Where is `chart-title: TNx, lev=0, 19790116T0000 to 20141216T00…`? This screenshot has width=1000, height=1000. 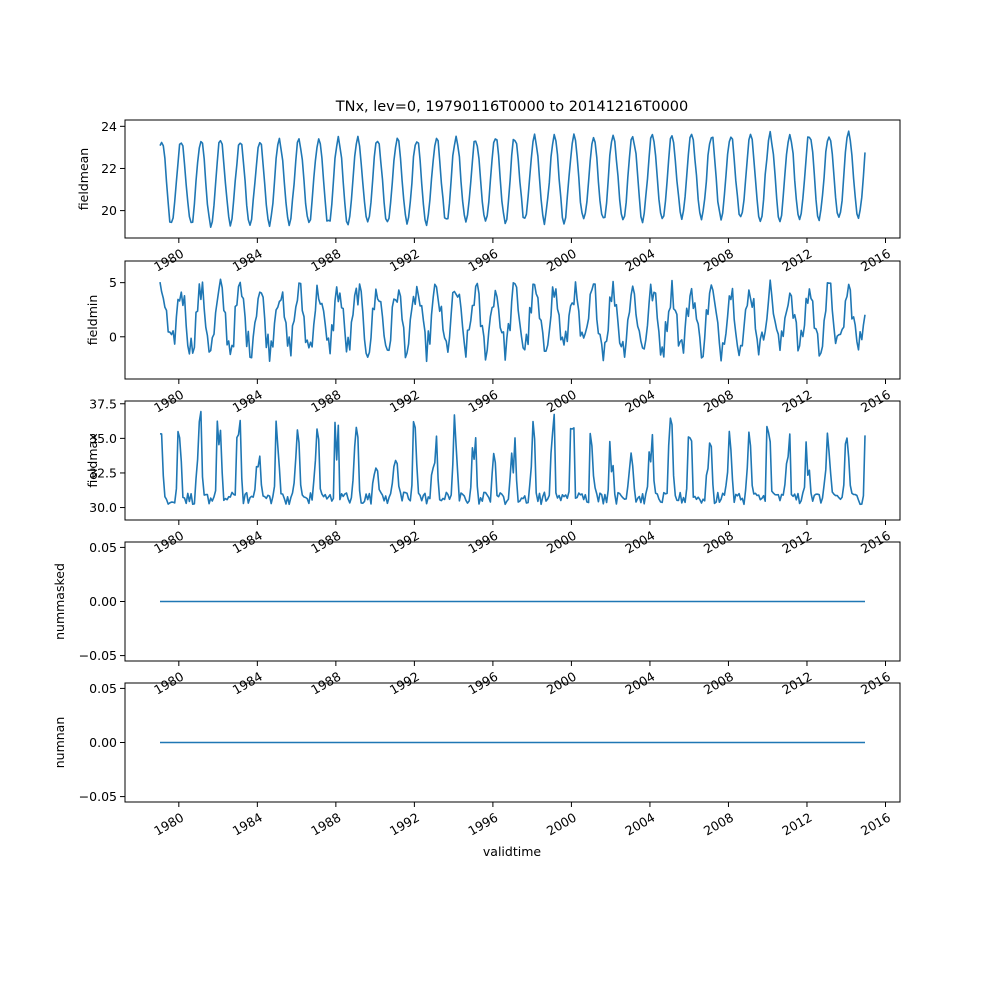 chart-title: TNx, lev=0, 19790116T0000 to 20141216T00… is located at coordinates (512, 107).